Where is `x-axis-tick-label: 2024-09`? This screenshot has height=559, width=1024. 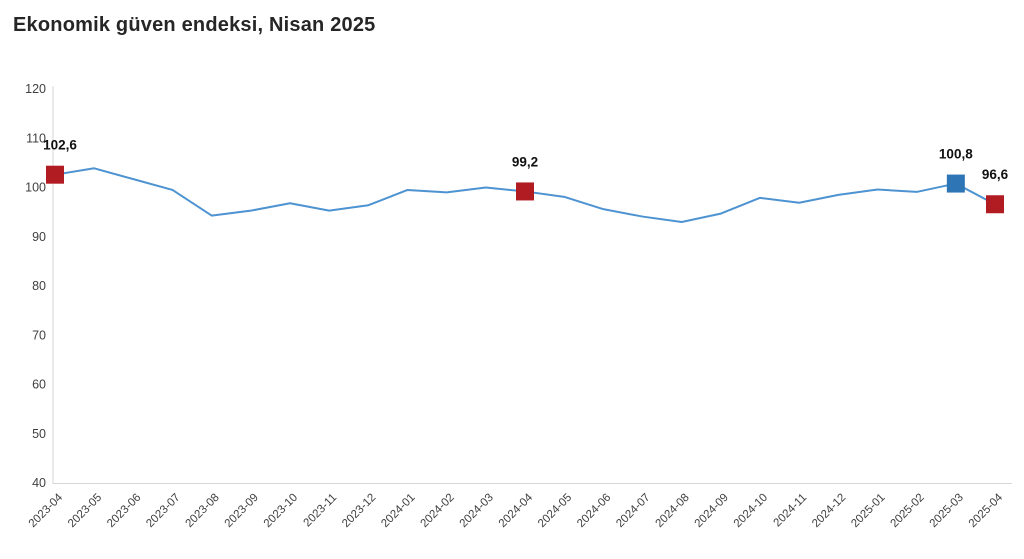
x-axis-tick-label: 2024-09 is located at coordinates (712, 511).